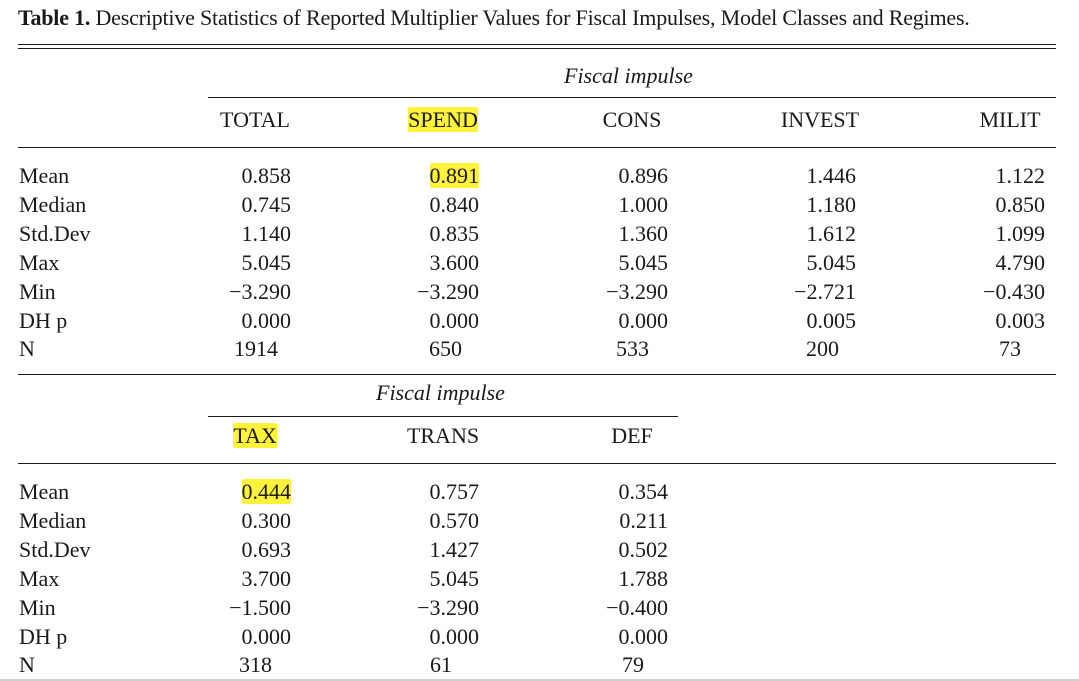 This screenshot has width=1079, height=681. I want to click on panel1-cell: 1.360, so click(643, 233).